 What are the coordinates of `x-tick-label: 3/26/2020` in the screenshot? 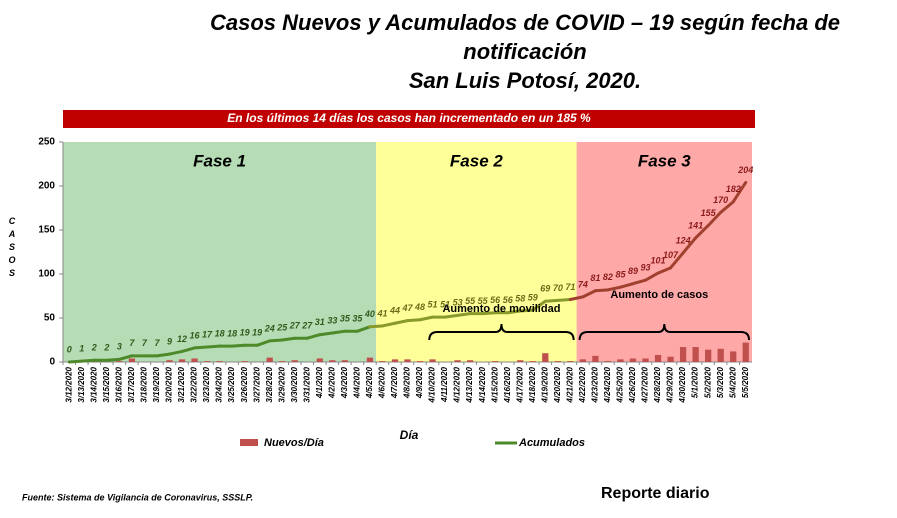 It's located at (244, 384).